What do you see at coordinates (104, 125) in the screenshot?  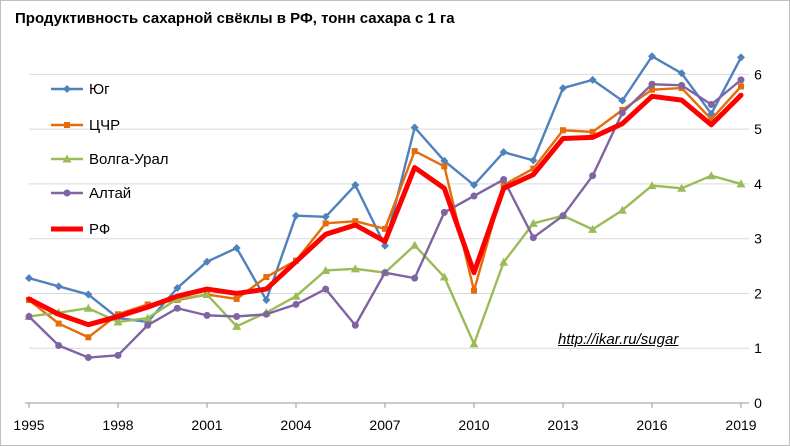 I see `legend-label-1: ЦЧР` at bounding box center [104, 125].